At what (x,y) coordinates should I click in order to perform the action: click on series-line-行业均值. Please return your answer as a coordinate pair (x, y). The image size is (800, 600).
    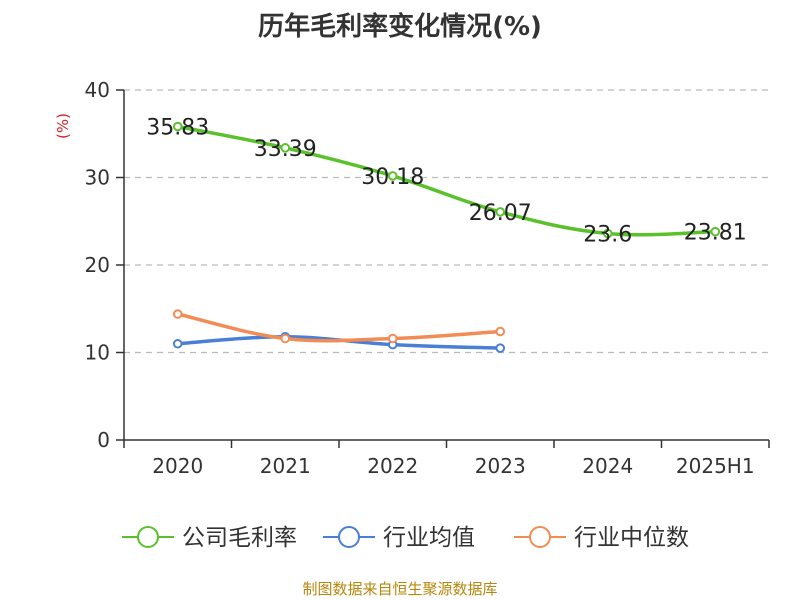
    Looking at the image, I should click on (339, 342).